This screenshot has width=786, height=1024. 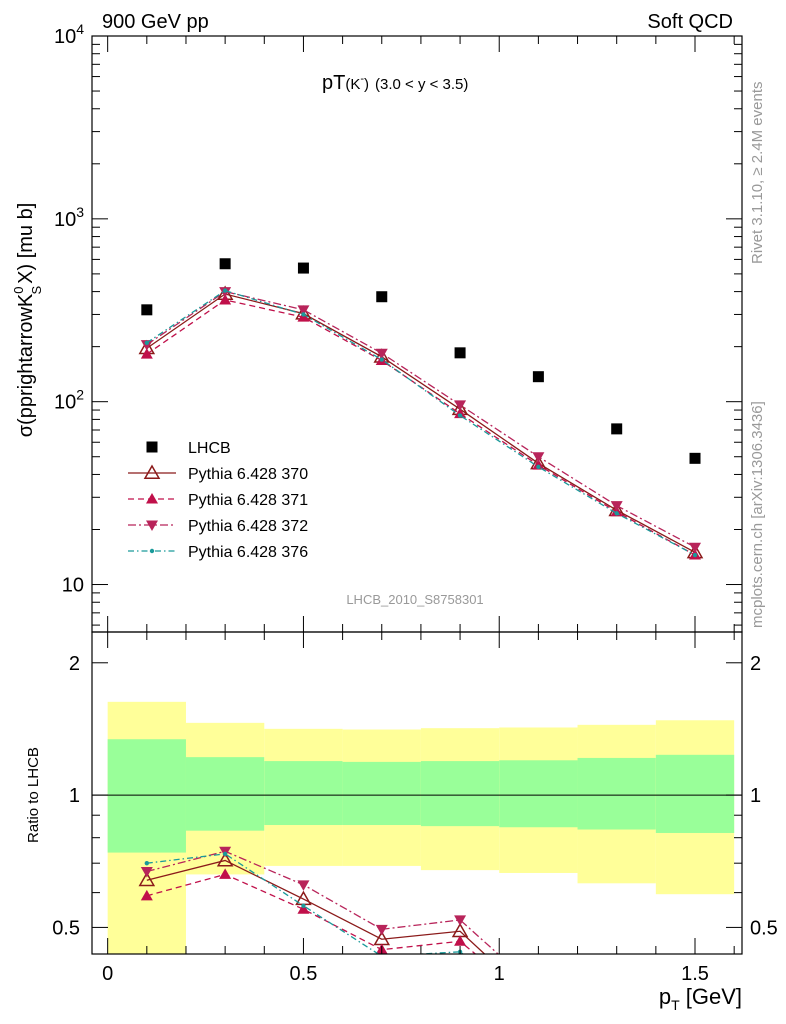 I want to click on legend-label-pythia_376: Pythia 6.428 376, so click(x=248, y=552).